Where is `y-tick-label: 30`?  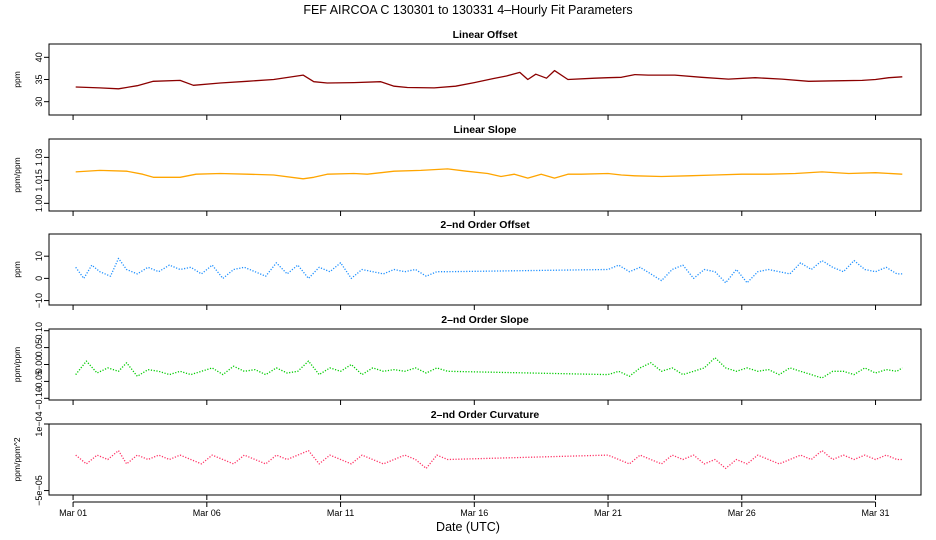
y-tick-label: 30 is located at coordinates (39, 102).